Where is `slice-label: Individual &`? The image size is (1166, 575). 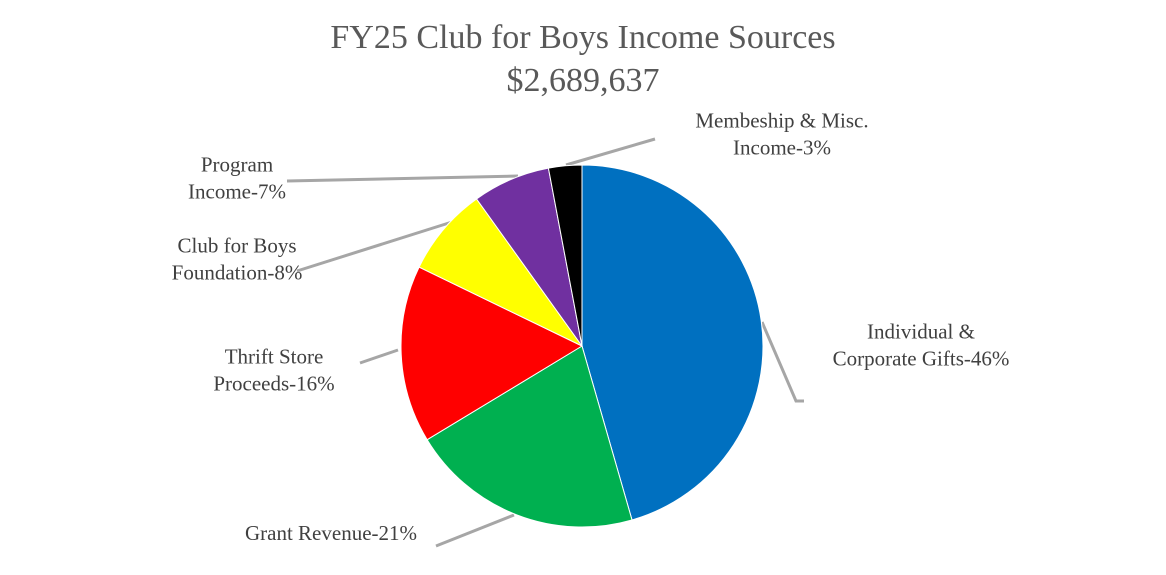
slice-label: Individual & is located at coordinates (921, 332).